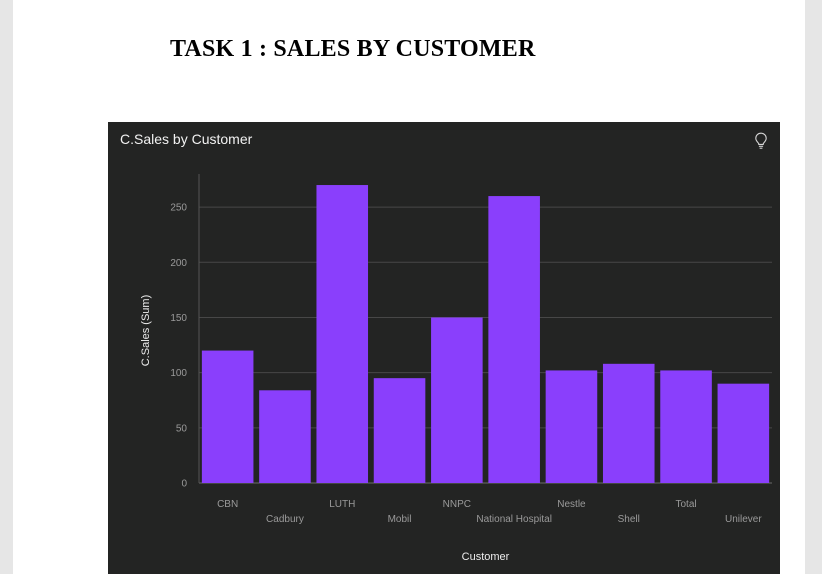 Image resolution: width=822 pixels, height=574 pixels. What do you see at coordinates (342, 334) in the screenshot?
I see `bar-luth` at bounding box center [342, 334].